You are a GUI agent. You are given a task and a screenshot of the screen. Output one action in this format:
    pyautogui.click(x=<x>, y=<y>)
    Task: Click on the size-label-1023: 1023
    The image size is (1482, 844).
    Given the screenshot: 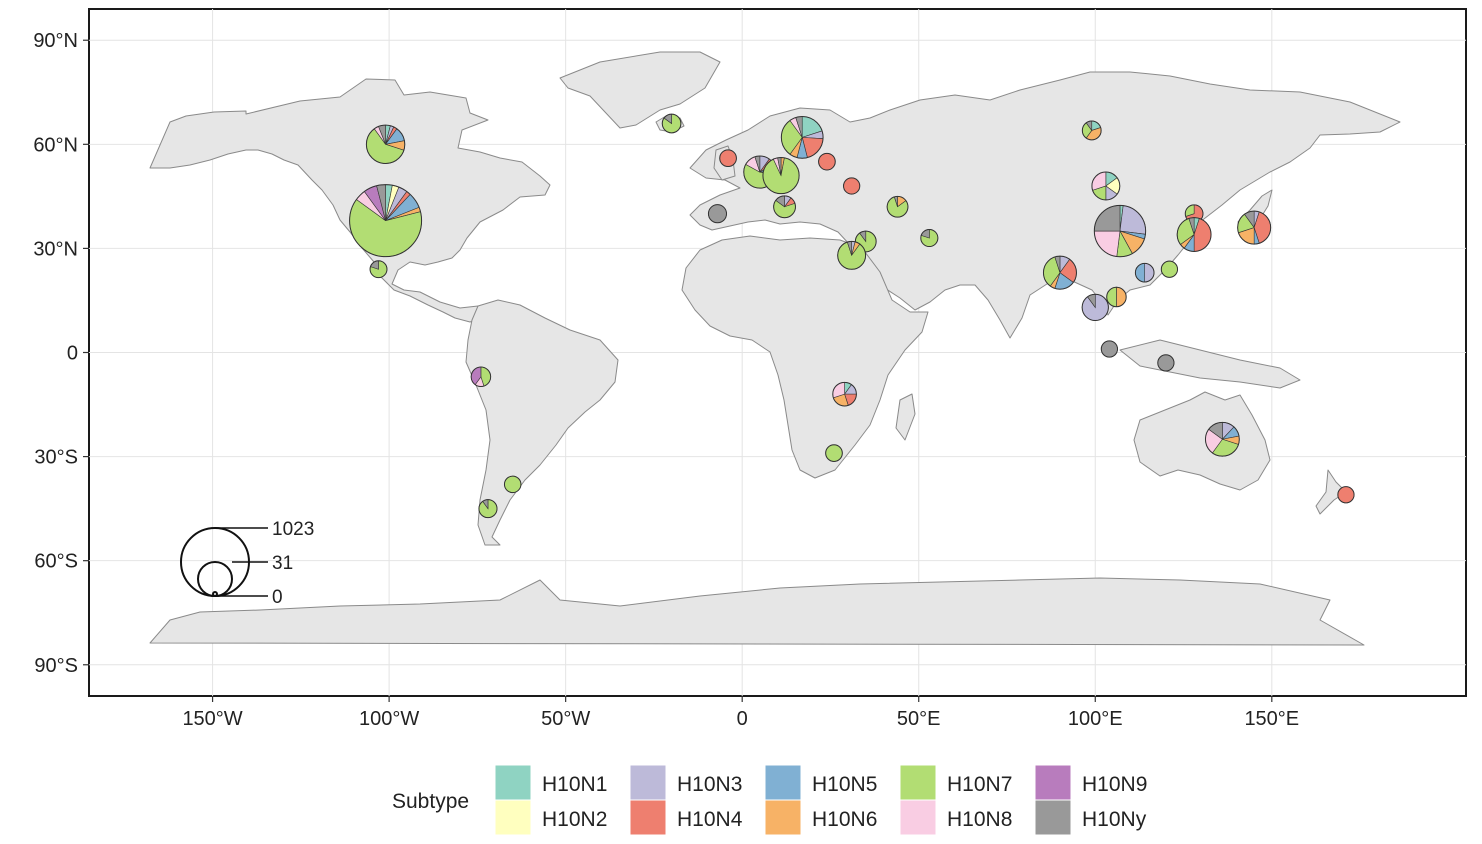 What is the action you would take?
    pyautogui.click(x=293, y=529)
    